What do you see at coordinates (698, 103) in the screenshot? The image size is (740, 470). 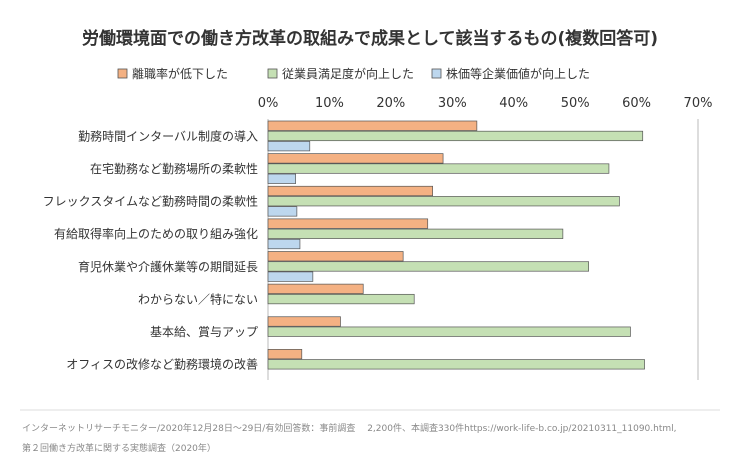 I see `x-tick-label: 70%` at bounding box center [698, 103].